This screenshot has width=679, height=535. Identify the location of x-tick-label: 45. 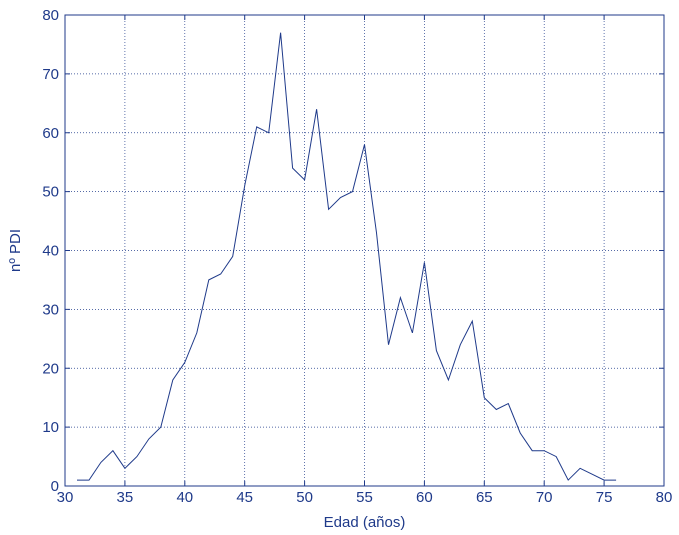
(244, 497).